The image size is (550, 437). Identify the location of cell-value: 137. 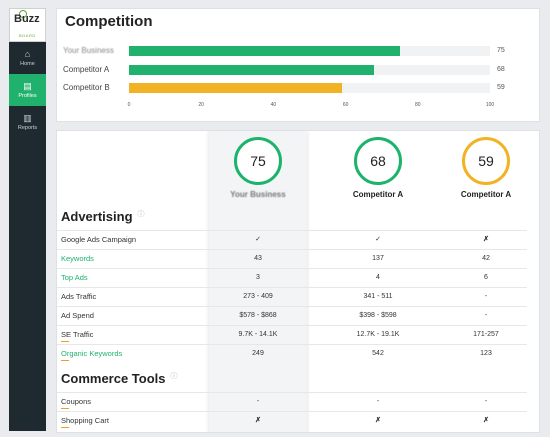
(378, 258).